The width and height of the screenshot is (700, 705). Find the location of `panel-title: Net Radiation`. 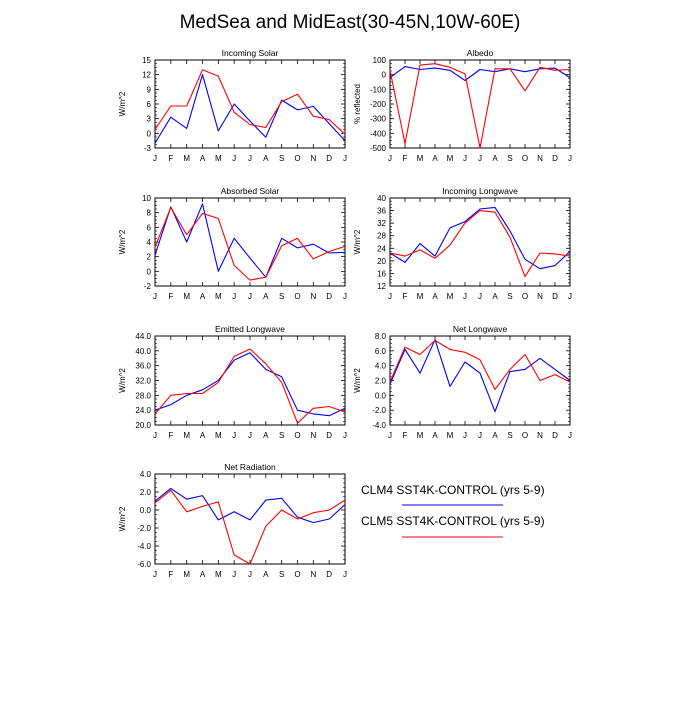

panel-title: Net Radiation is located at coordinates (250, 467).